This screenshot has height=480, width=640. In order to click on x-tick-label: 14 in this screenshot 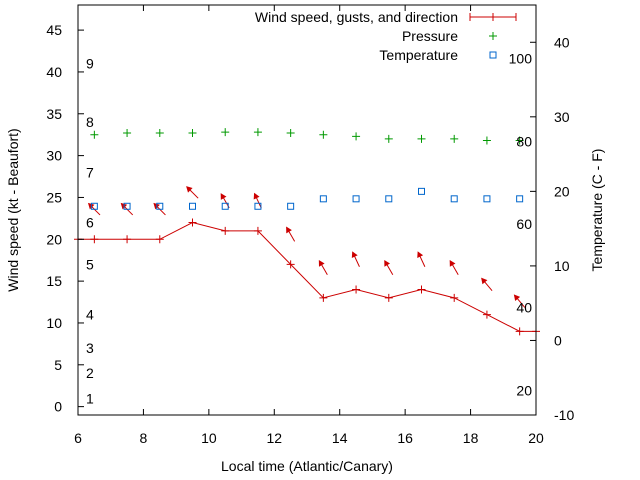, I will do `click(340, 438)`.